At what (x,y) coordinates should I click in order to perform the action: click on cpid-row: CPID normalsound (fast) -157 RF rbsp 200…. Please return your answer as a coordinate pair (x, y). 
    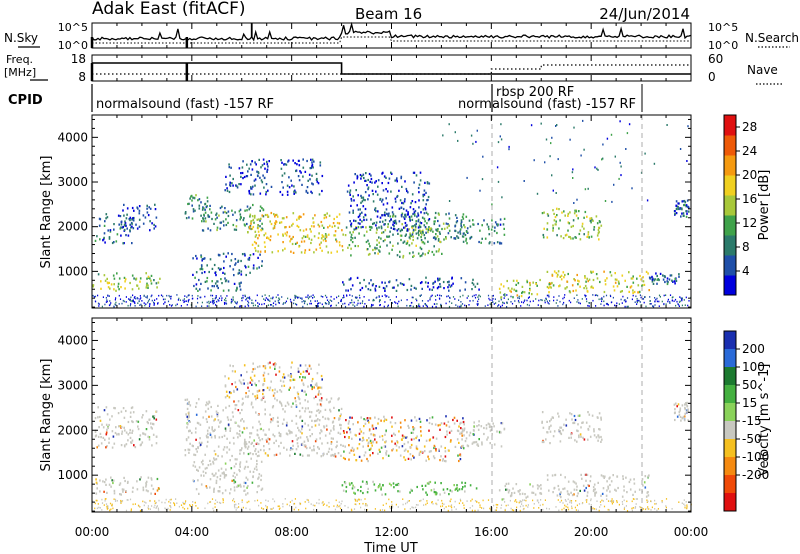
    Looking at the image, I should click on (325, 98).